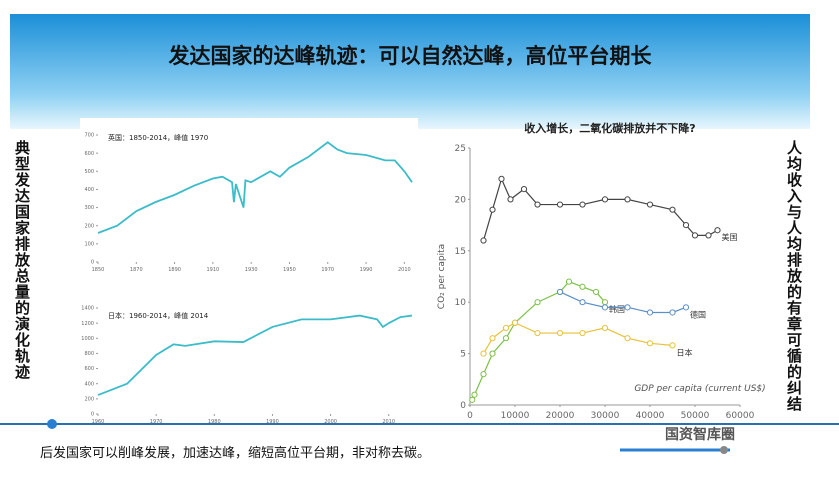 Image resolution: width=839 pixels, height=487 pixels. What do you see at coordinates (89, 226) in the screenshot?
I see `y-tick-label: 200` at bounding box center [89, 226].